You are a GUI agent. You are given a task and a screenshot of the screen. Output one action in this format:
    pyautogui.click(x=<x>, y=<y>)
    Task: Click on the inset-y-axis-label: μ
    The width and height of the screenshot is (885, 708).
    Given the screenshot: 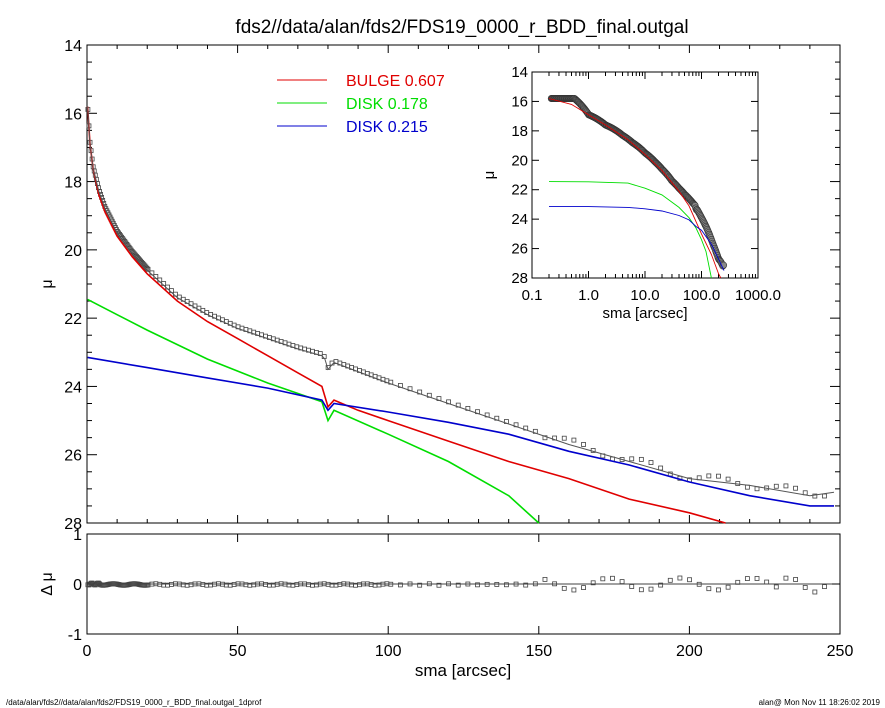 What is the action you would take?
    pyautogui.click(x=489, y=175)
    